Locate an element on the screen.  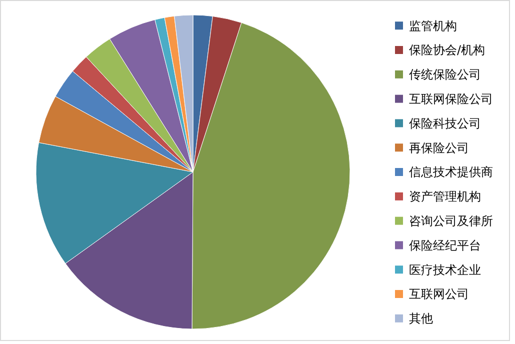
legend-label: 互联网保险公司 is located at coordinates (451, 99).